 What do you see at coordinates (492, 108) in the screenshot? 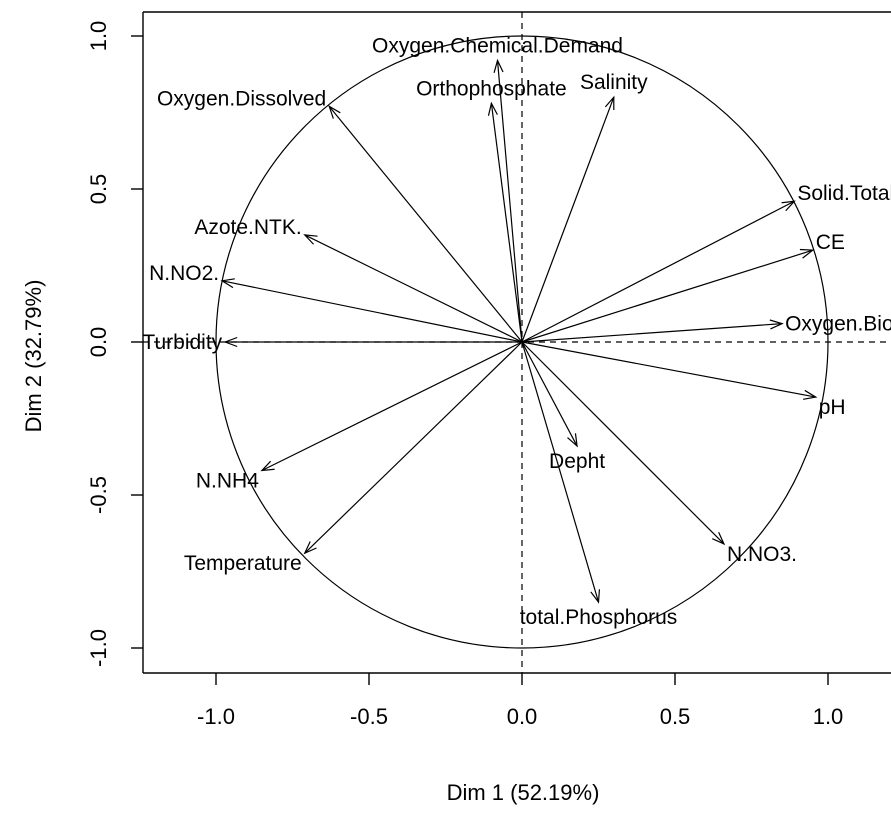
I see `arrow-head-orthophosphate` at bounding box center [492, 108].